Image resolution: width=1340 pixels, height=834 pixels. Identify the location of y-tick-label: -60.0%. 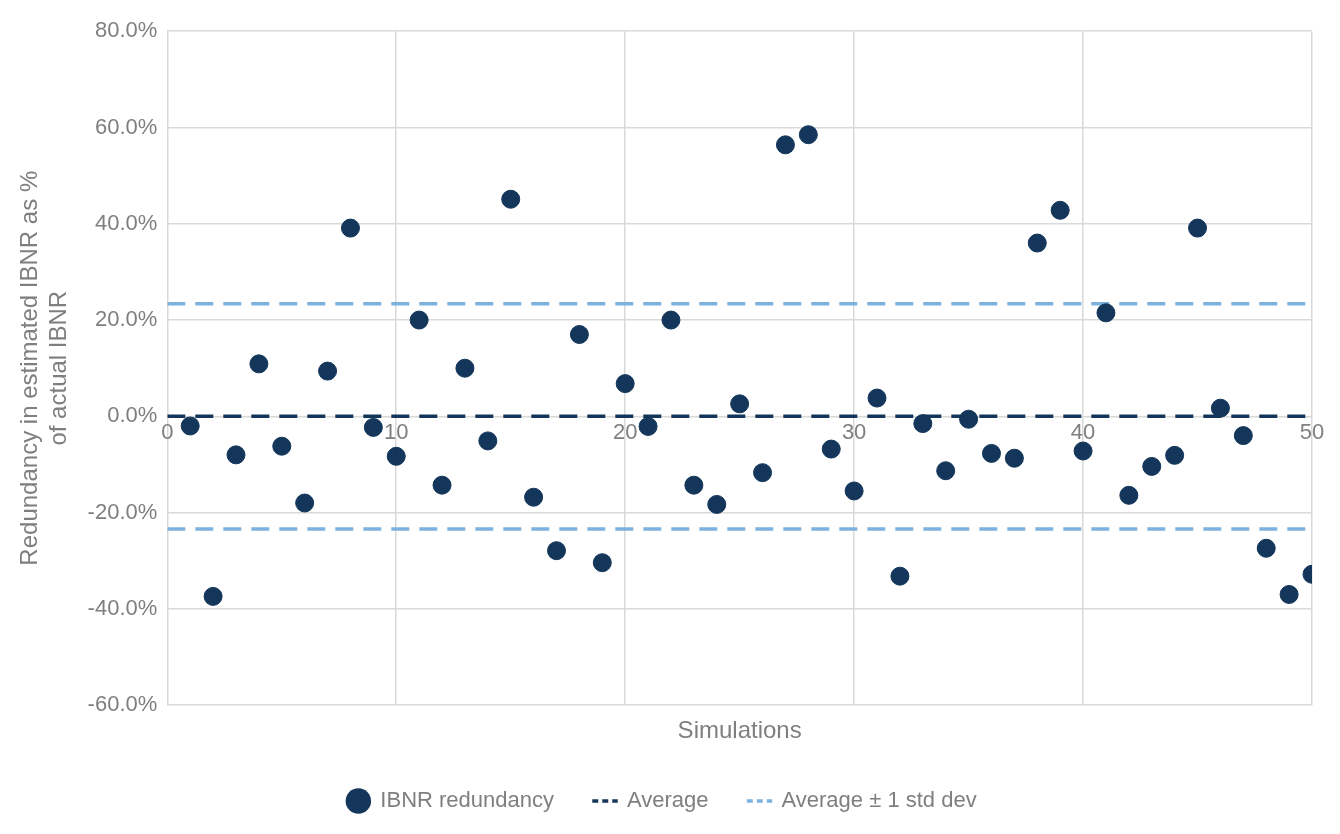
(122, 704).